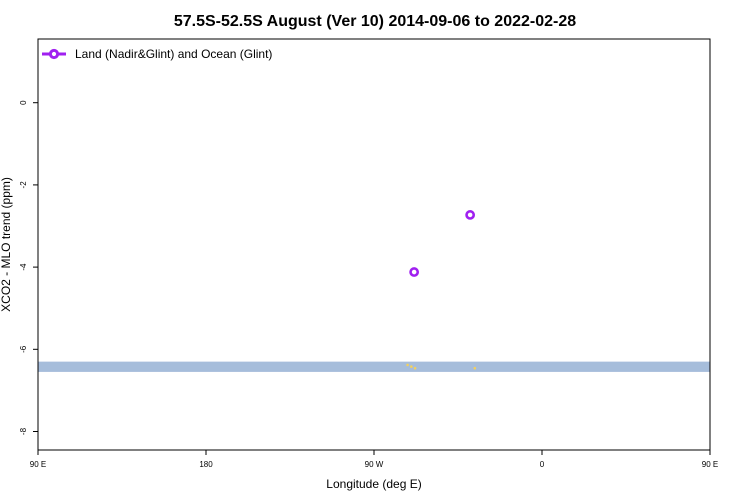 This screenshot has width=750, height=500. Describe the element at coordinates (173, 54) in the screenshot. I see `legend-label: Land (Nadir&Glint) and Ocean (Glint)` at that location.